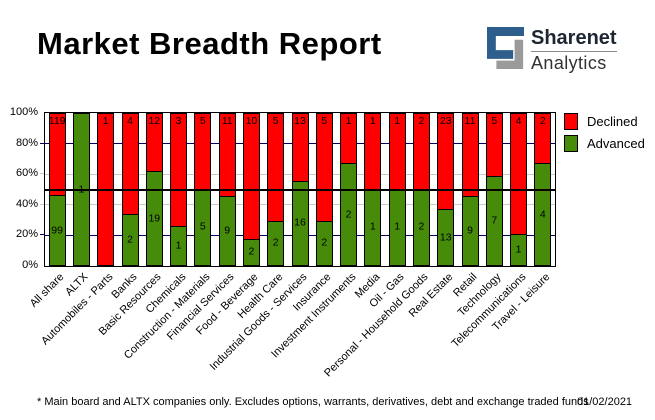 This screenshot has height=420, width=655. What do you see at coordinates (178, 121) in the screenshot?
I see `declined-count-label: 3` at bounding box center [178, 121].